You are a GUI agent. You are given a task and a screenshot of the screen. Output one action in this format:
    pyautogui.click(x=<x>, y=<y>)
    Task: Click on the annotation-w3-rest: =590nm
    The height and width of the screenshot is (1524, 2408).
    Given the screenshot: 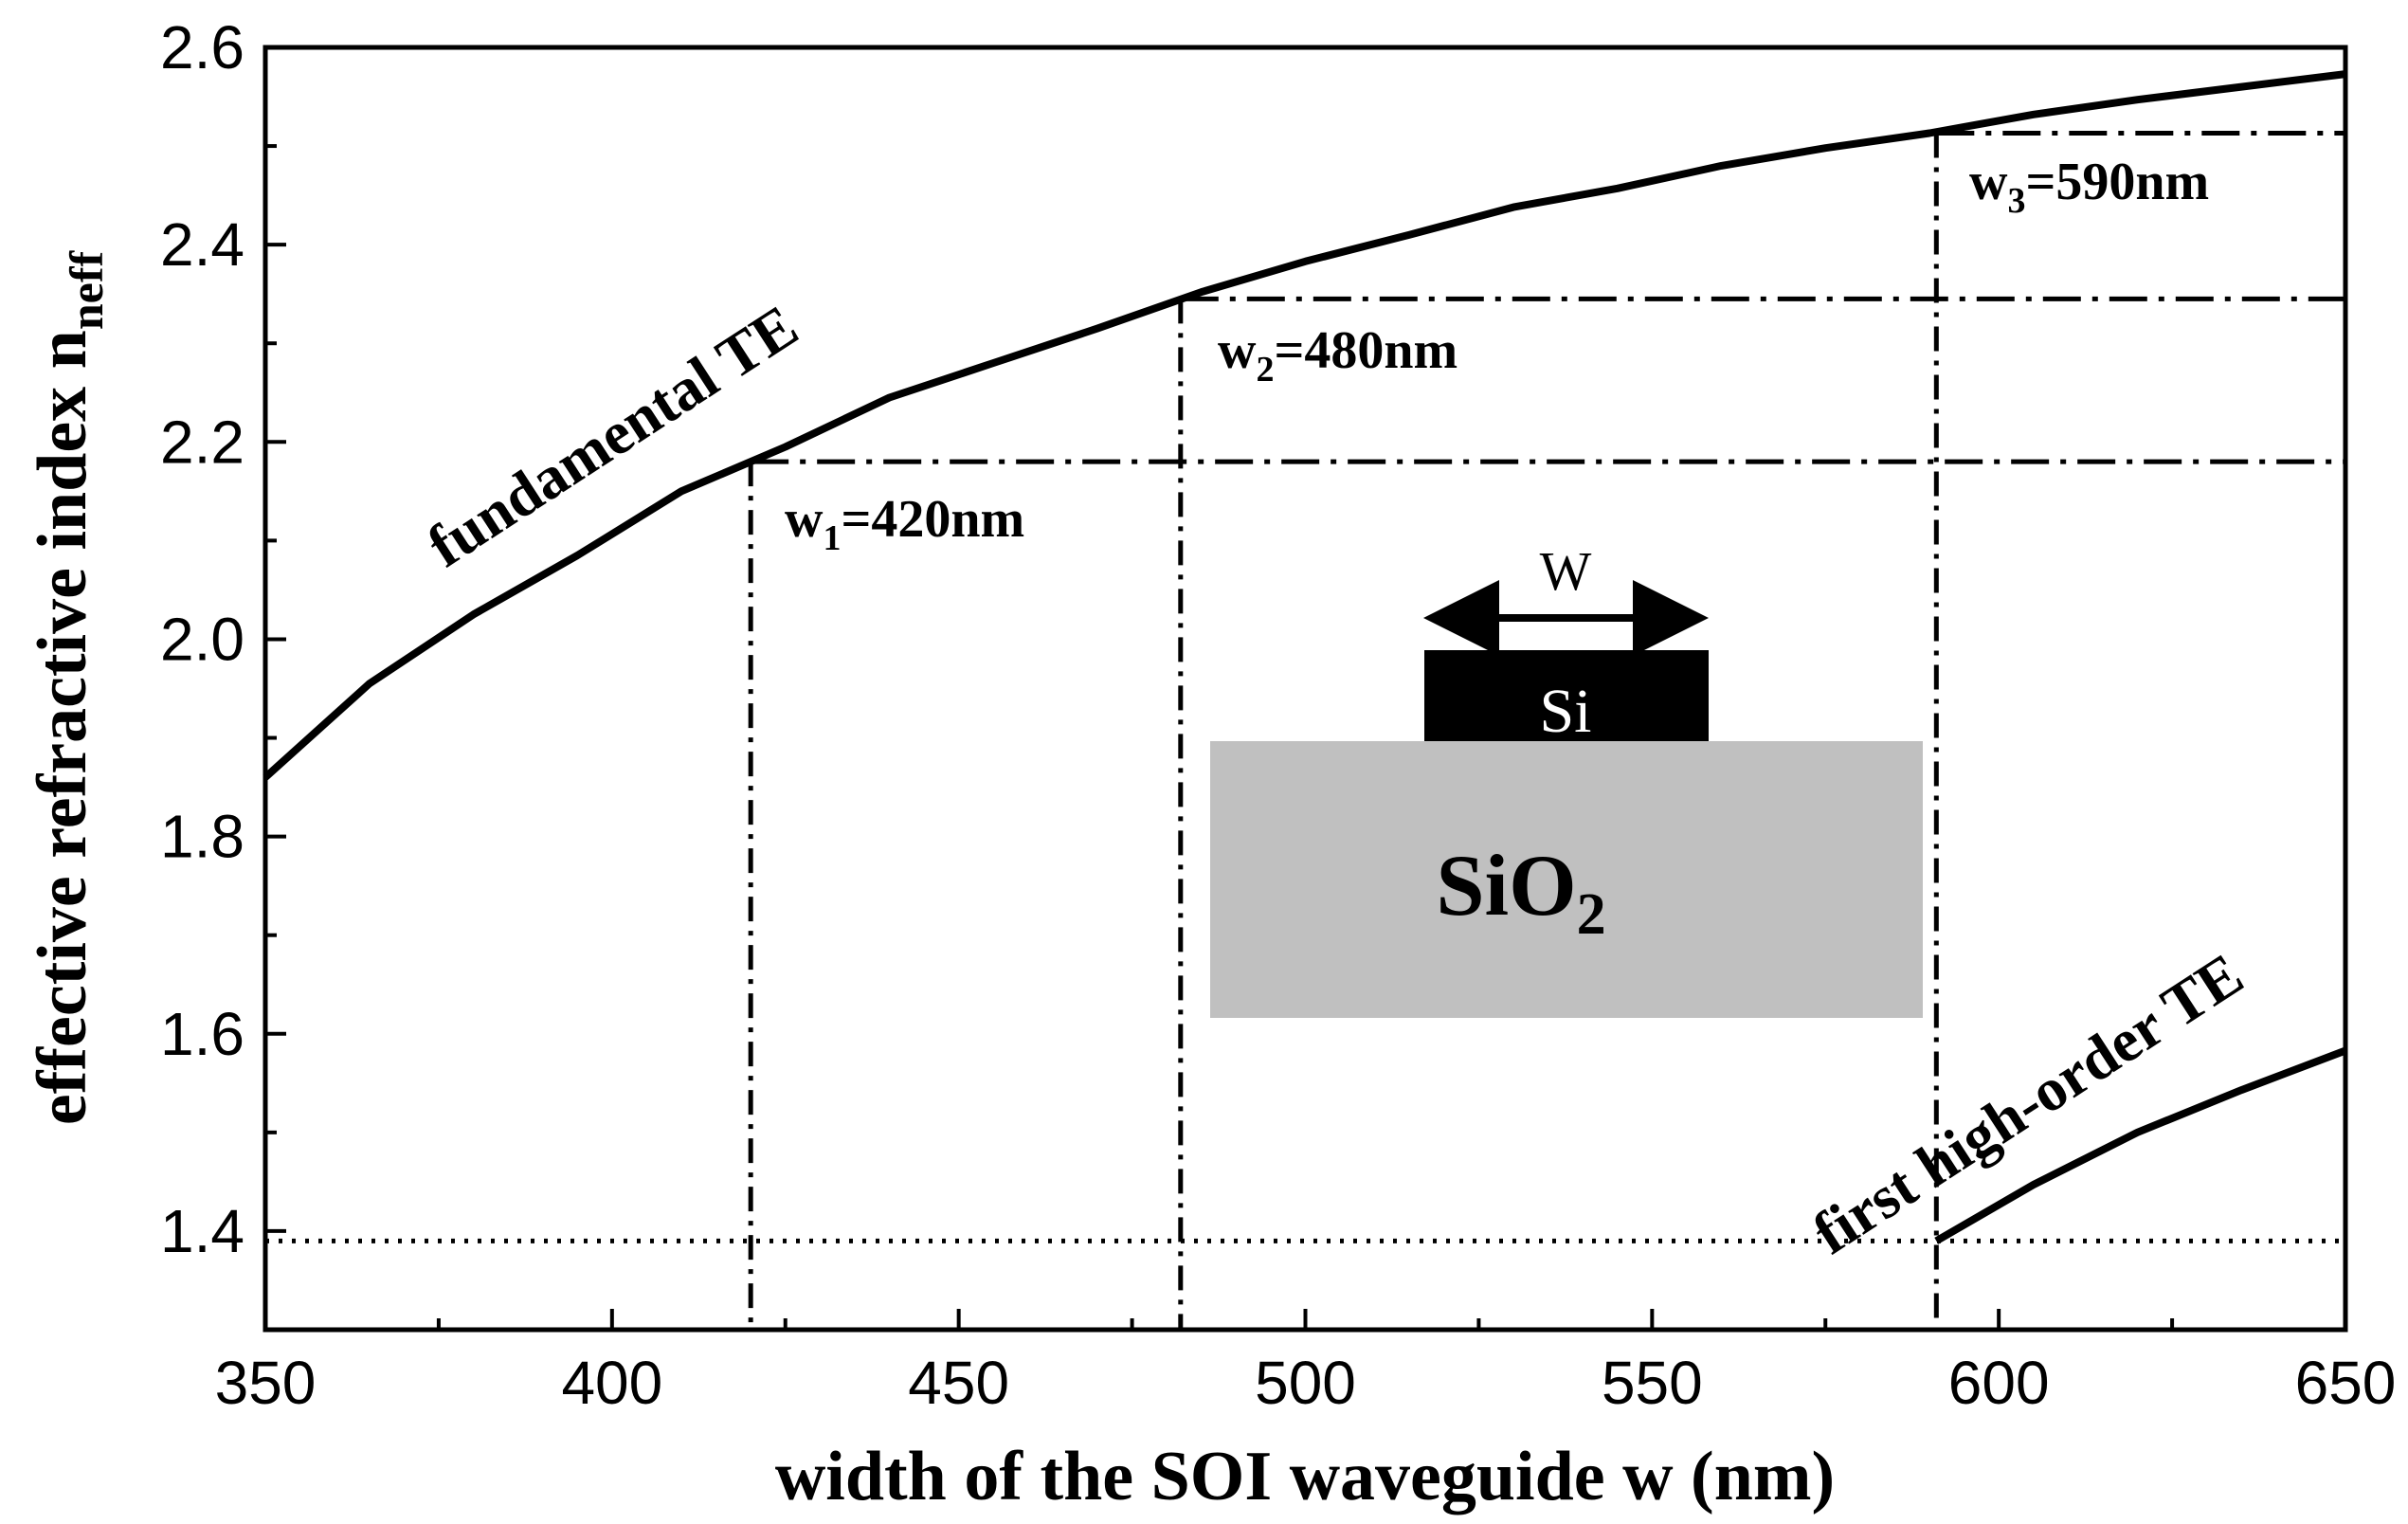 What is the action you would take?
    pyautogui.click(x=2117, y=182)
    